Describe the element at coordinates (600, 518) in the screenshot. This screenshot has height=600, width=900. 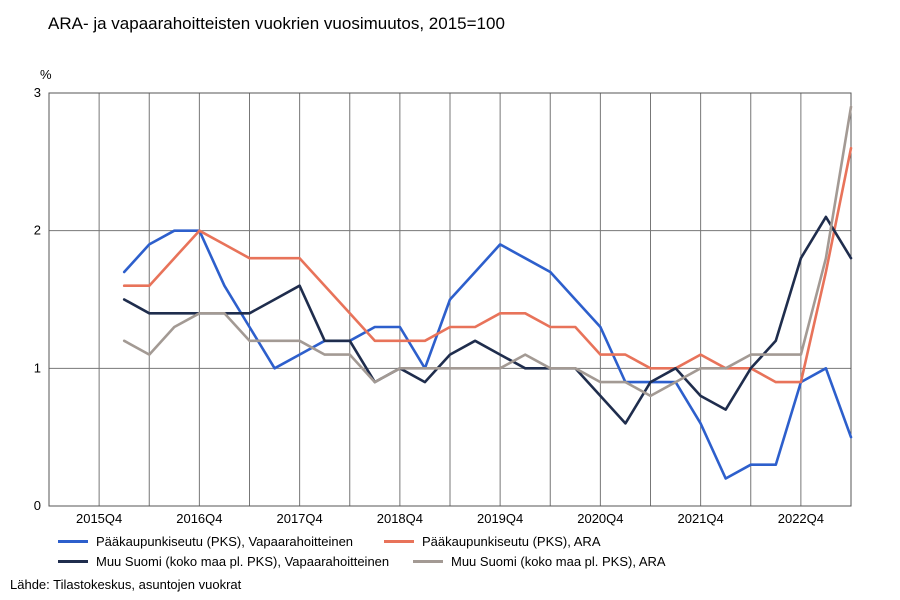
I see `x-tick-label: 2020Q4` at that location.